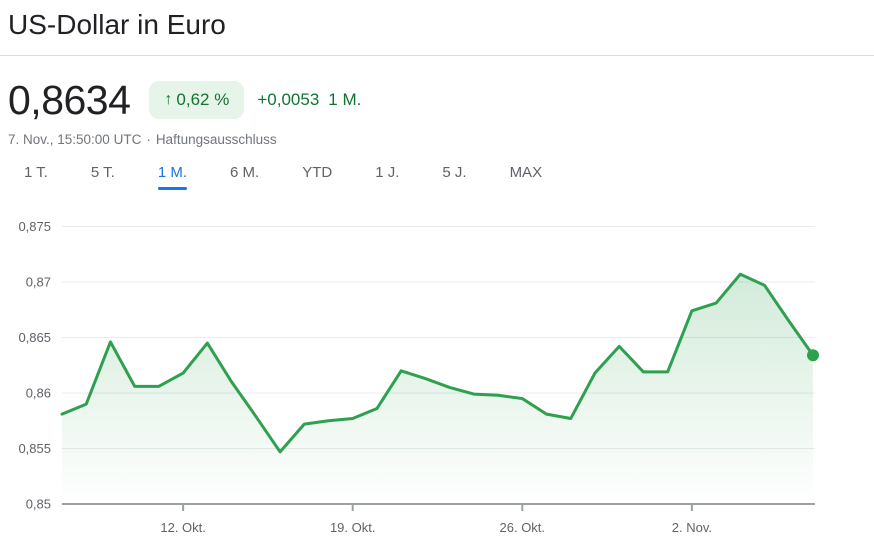  Describe the element at coordinates (203, 99) in the screenshot. I see `percent-change-value: 0,62 %` at that location.